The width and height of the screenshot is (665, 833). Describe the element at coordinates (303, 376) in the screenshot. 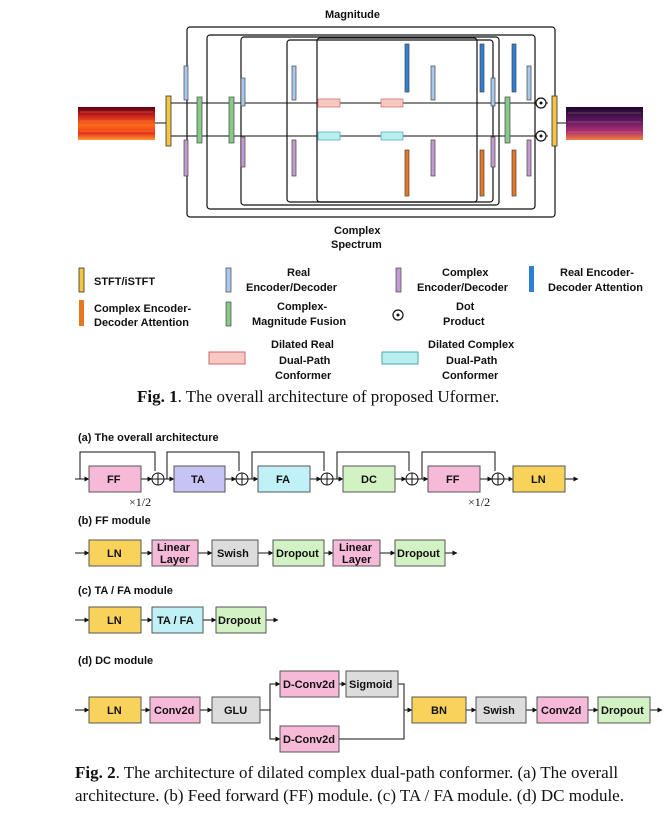

I see `legend-dilated-real-label-3: Conformer` at that location.